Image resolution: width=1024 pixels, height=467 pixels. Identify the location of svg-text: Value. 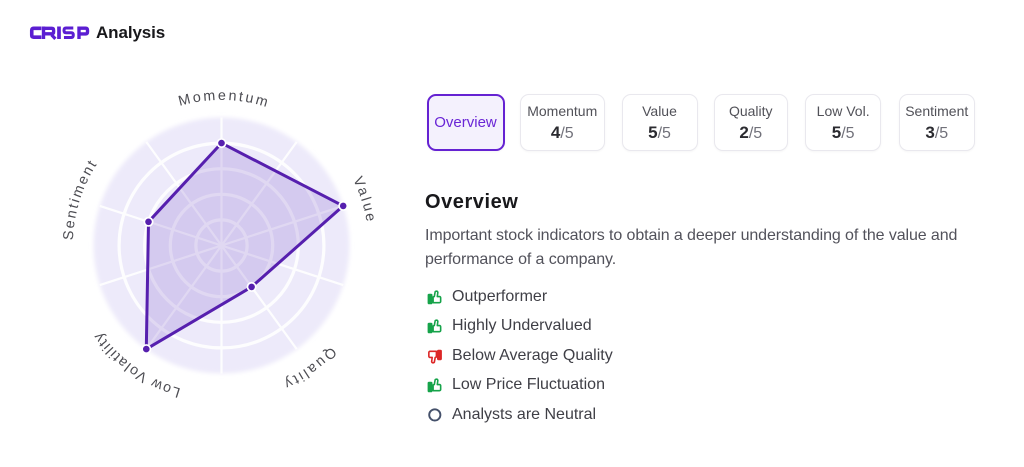
(364, 199).